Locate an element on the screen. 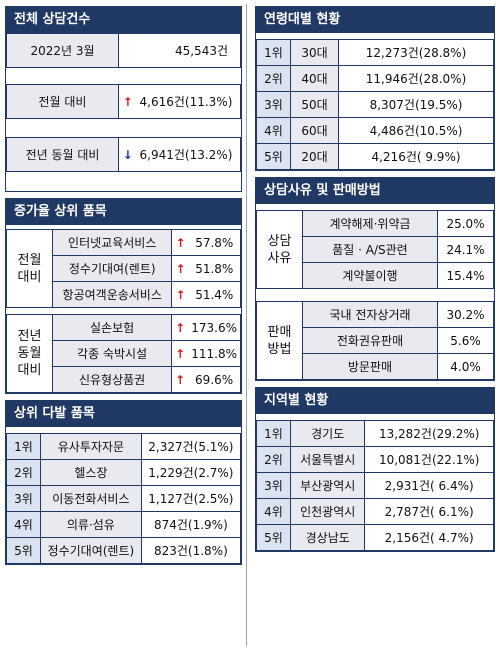 Image resolution: width=500 pixels, height=650 pixels. sales-row: 방문판매 4.0% is located at coordinates (375, 366).